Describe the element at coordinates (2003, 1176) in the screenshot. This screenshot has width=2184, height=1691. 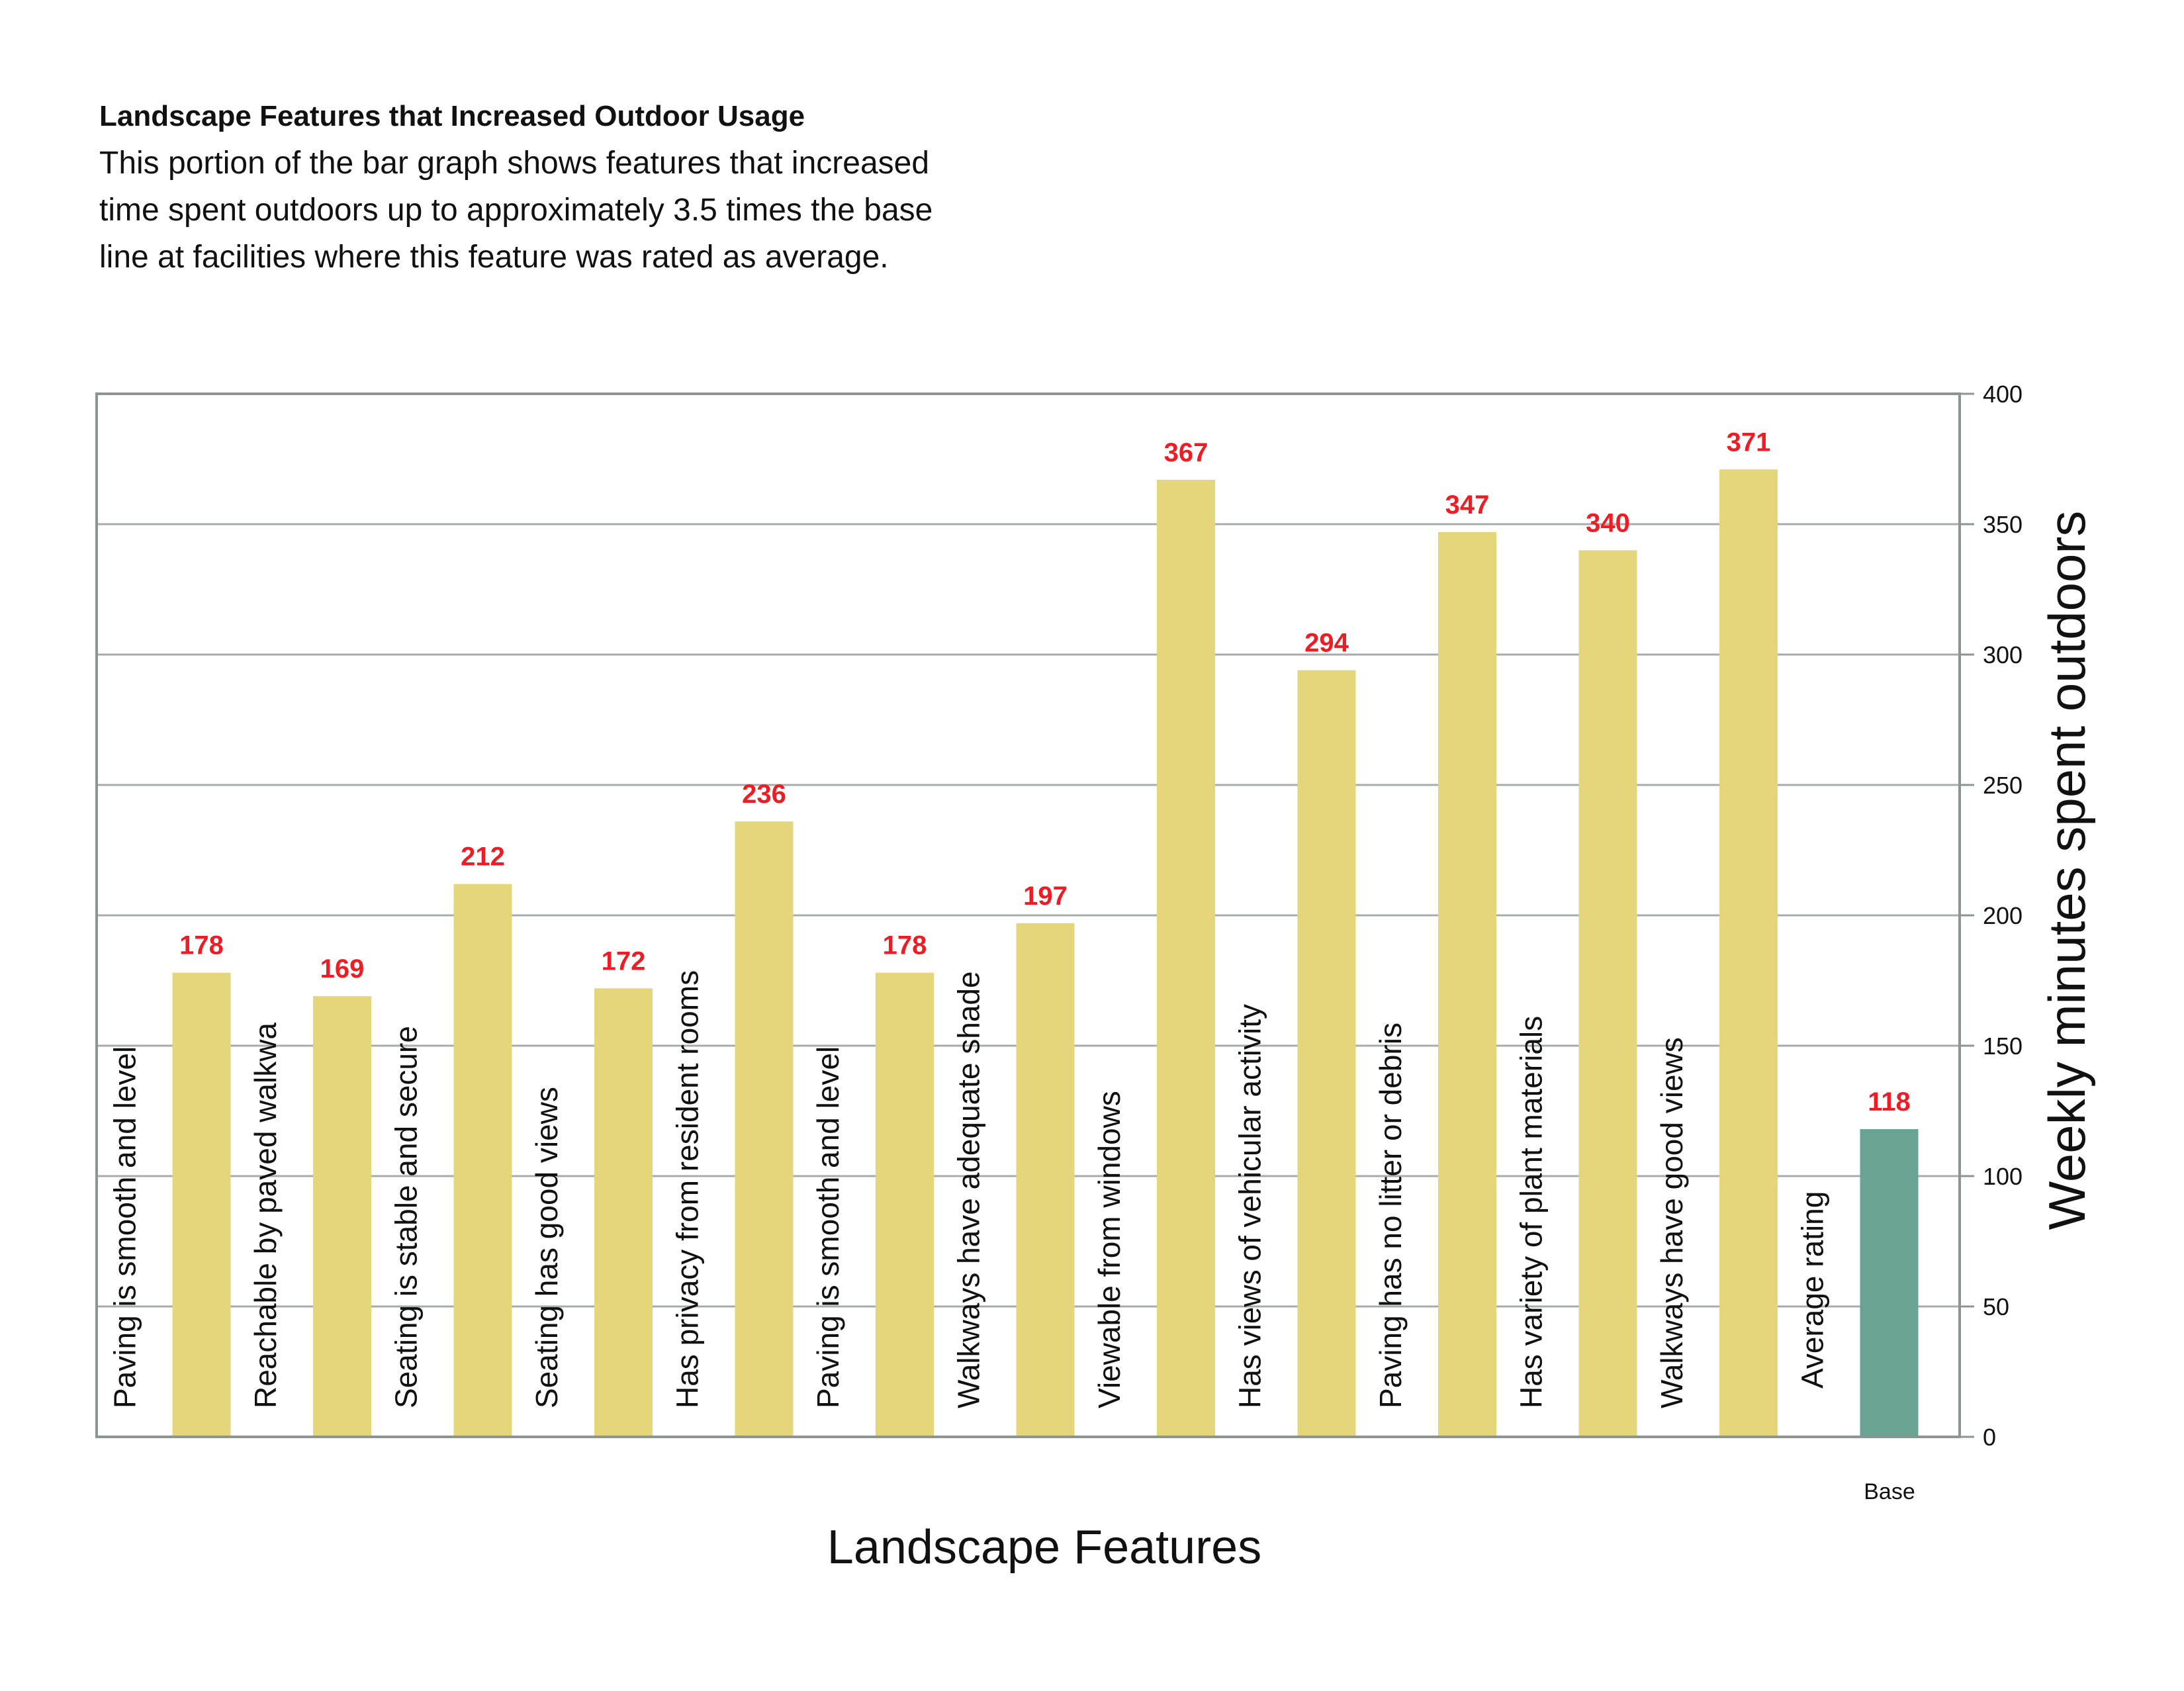
I see `y-tick-label: 100` at that location.